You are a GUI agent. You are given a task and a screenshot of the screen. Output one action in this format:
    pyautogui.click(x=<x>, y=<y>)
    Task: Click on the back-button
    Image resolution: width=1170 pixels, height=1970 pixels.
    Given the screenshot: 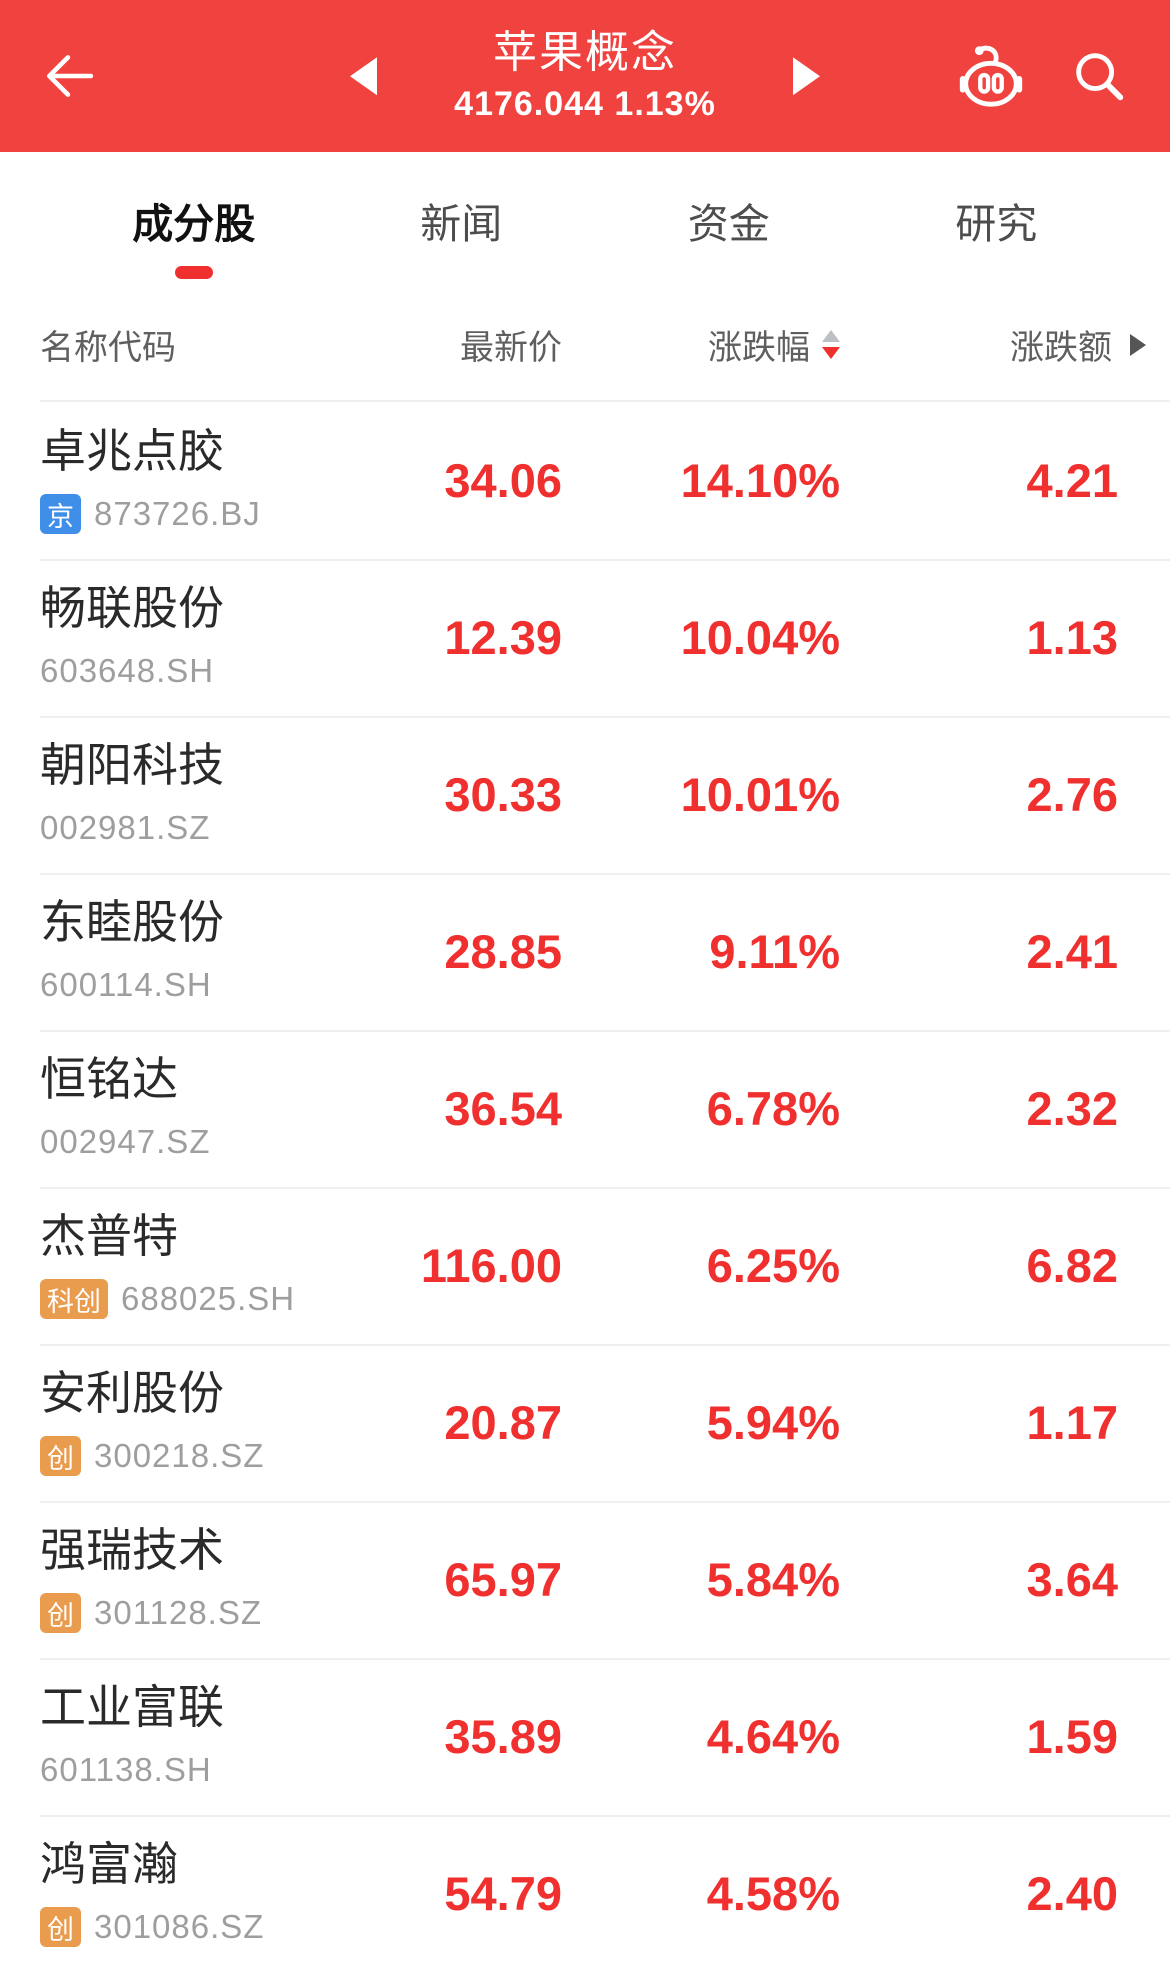 What is the action you would take?
    pyautogui.click(x=69, y=76)
    